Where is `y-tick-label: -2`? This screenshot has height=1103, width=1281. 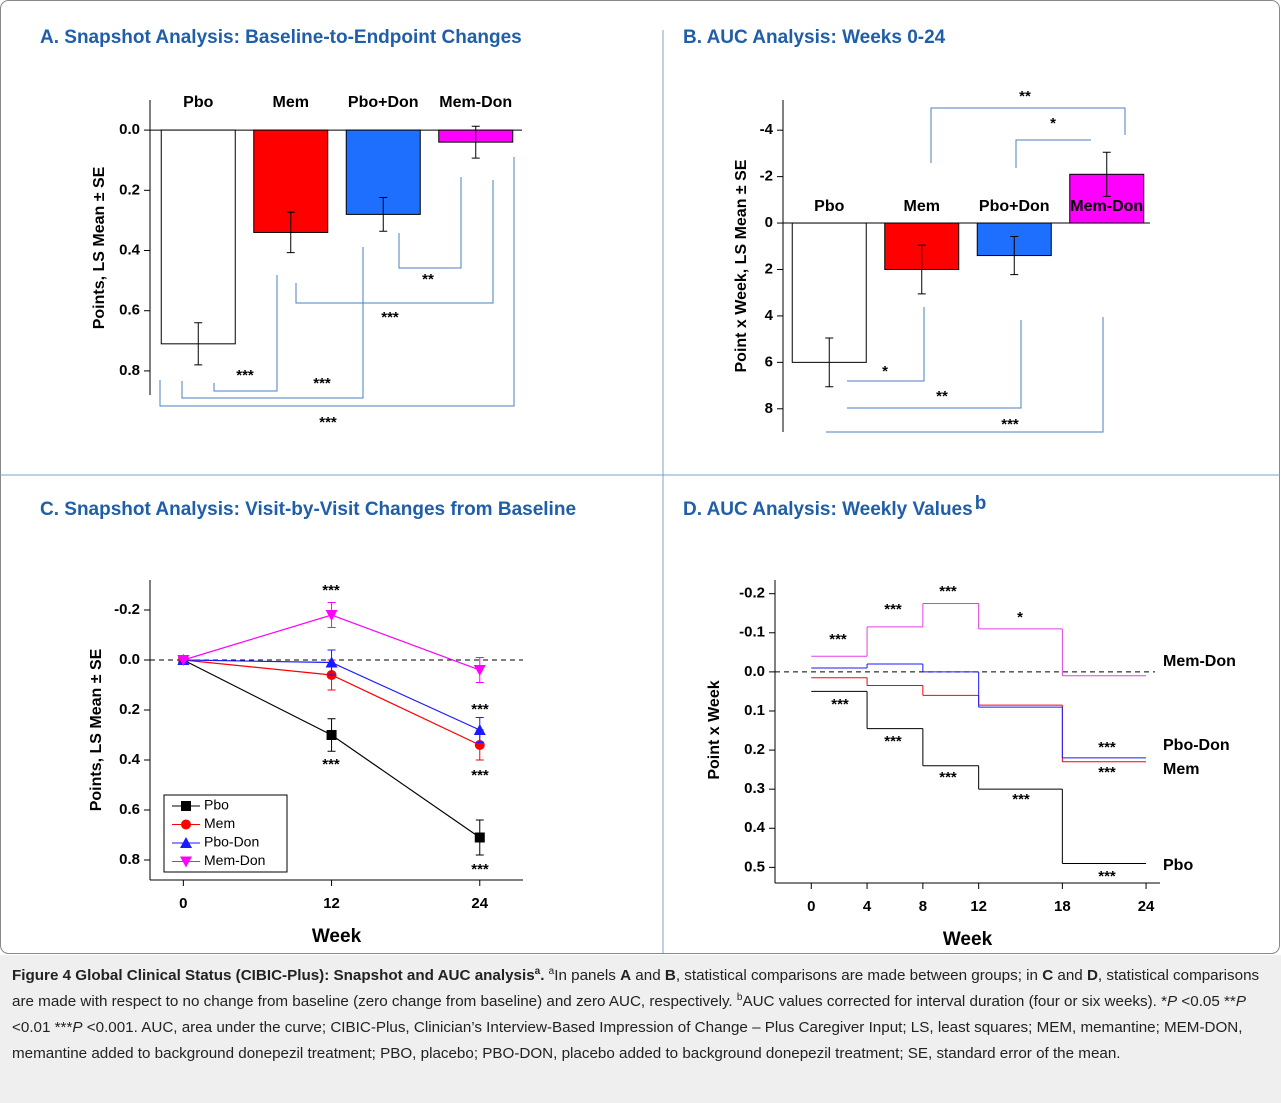 y-tick-label: -2 is located at coordinates (766, 176).